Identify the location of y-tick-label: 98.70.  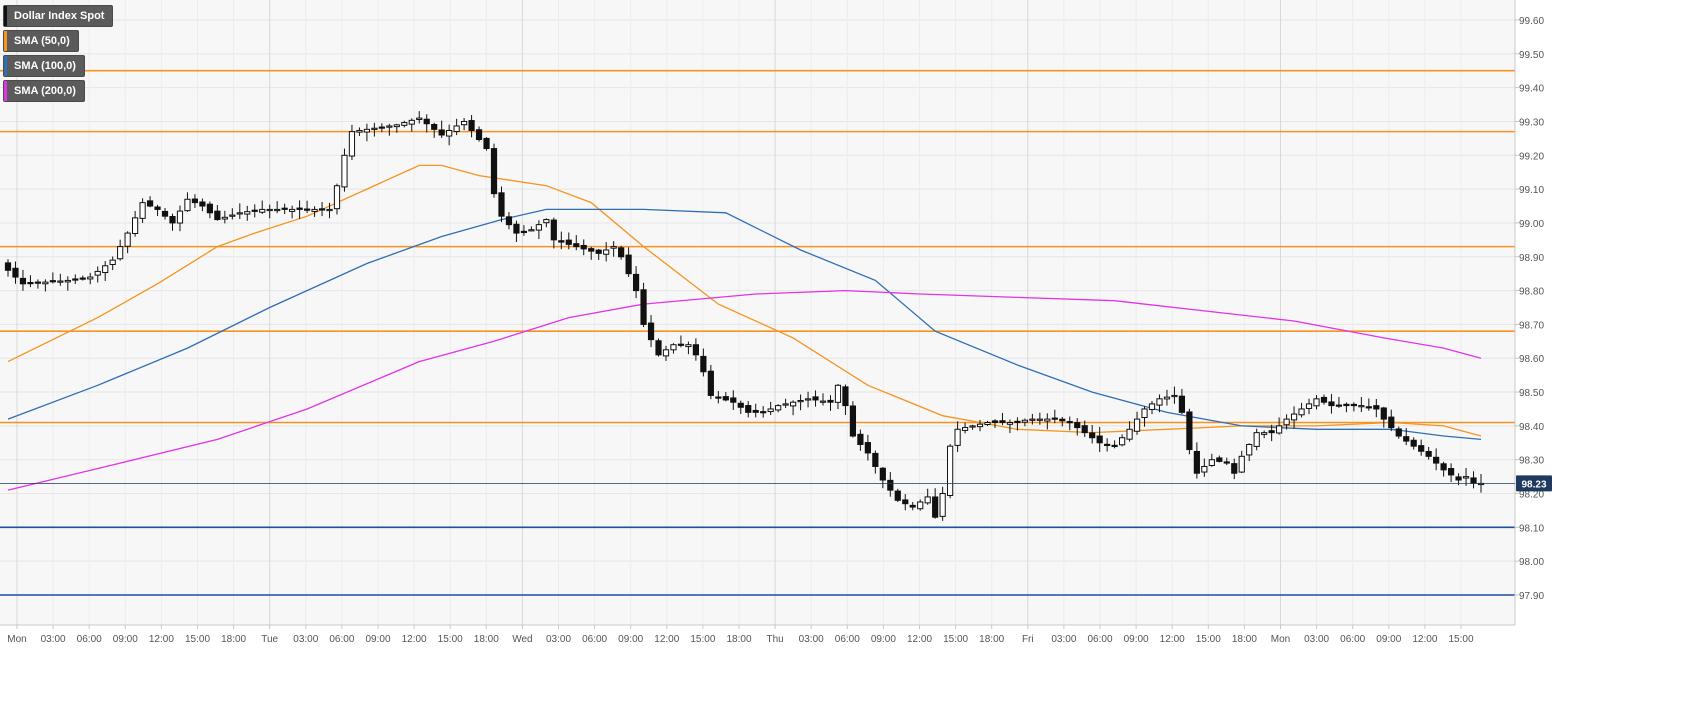
(1531, 325).